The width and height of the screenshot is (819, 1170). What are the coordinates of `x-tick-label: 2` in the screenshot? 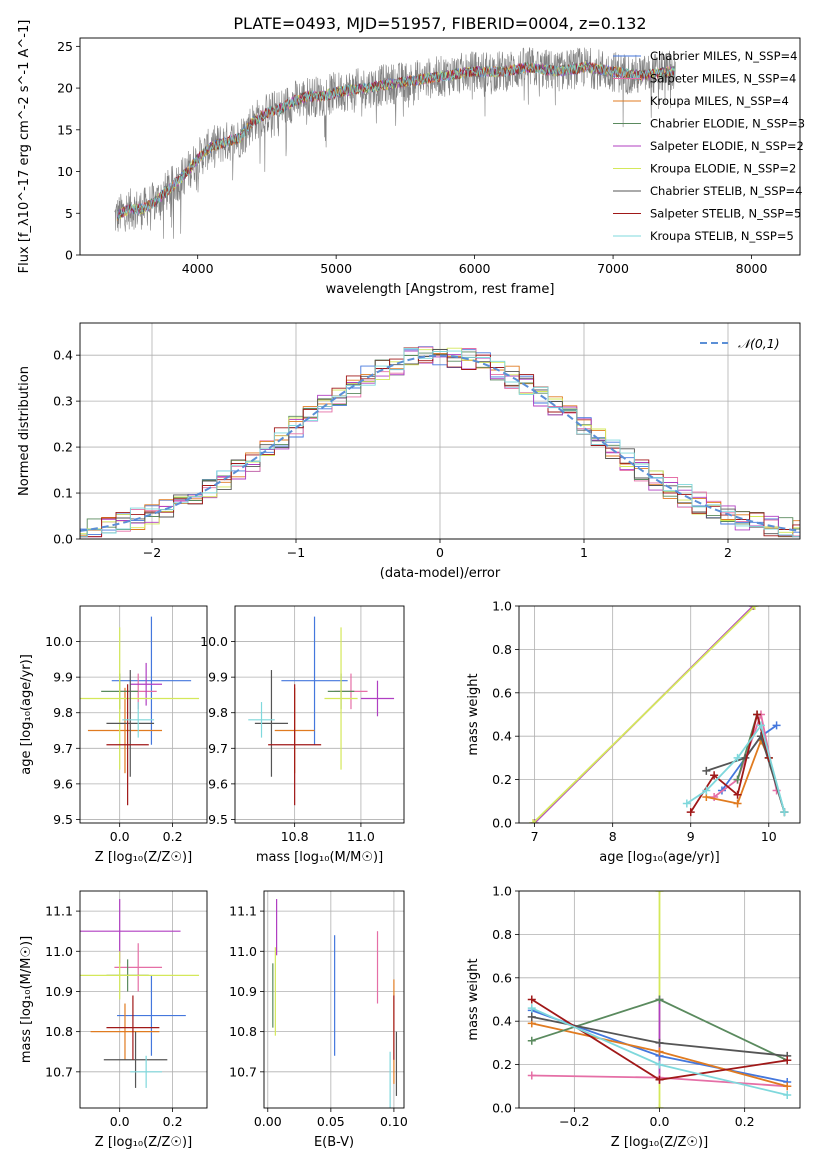 It's located at (728, 552).